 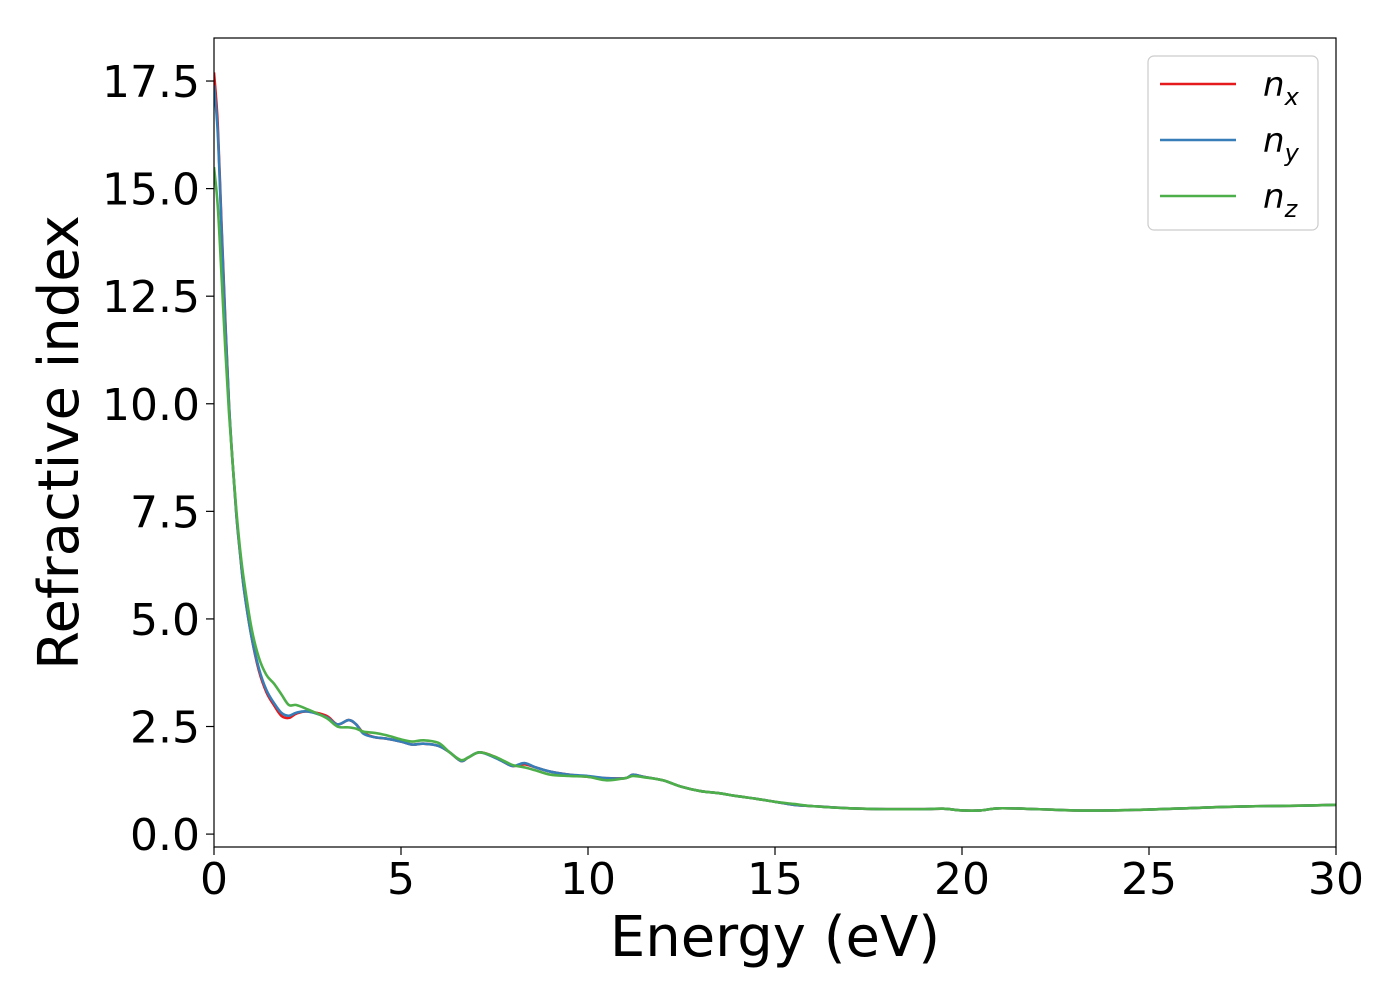 I want to click on y-tick-label: 15.0, so click(x=151, y=190).